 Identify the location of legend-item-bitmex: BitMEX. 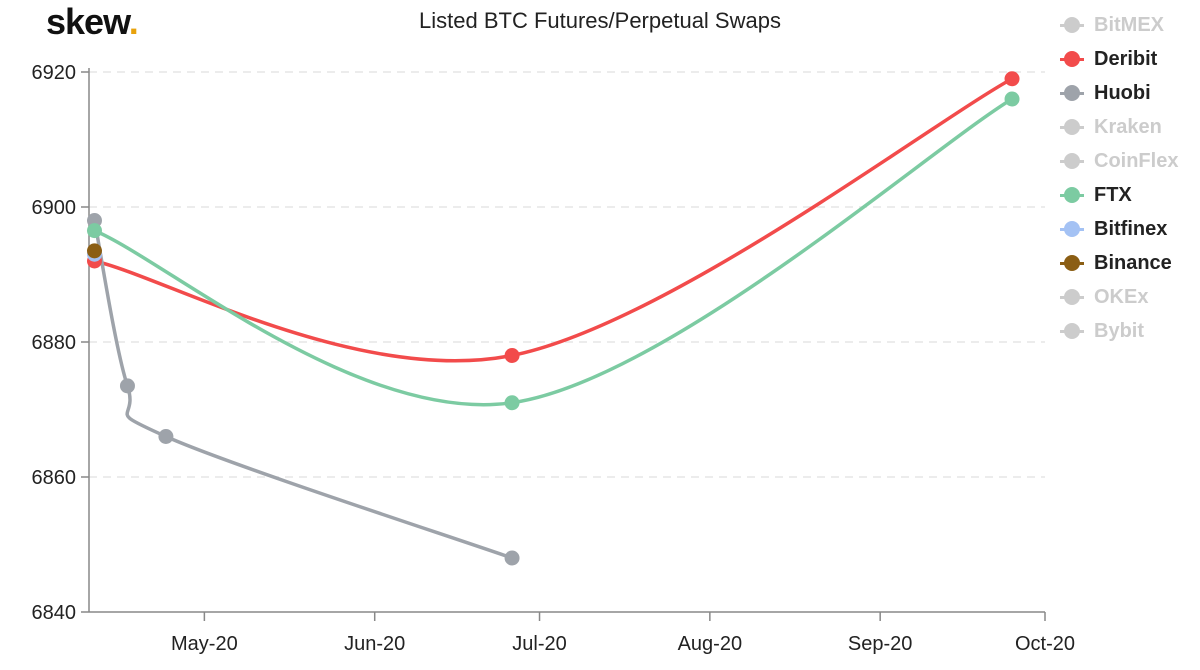
(1119, 25).